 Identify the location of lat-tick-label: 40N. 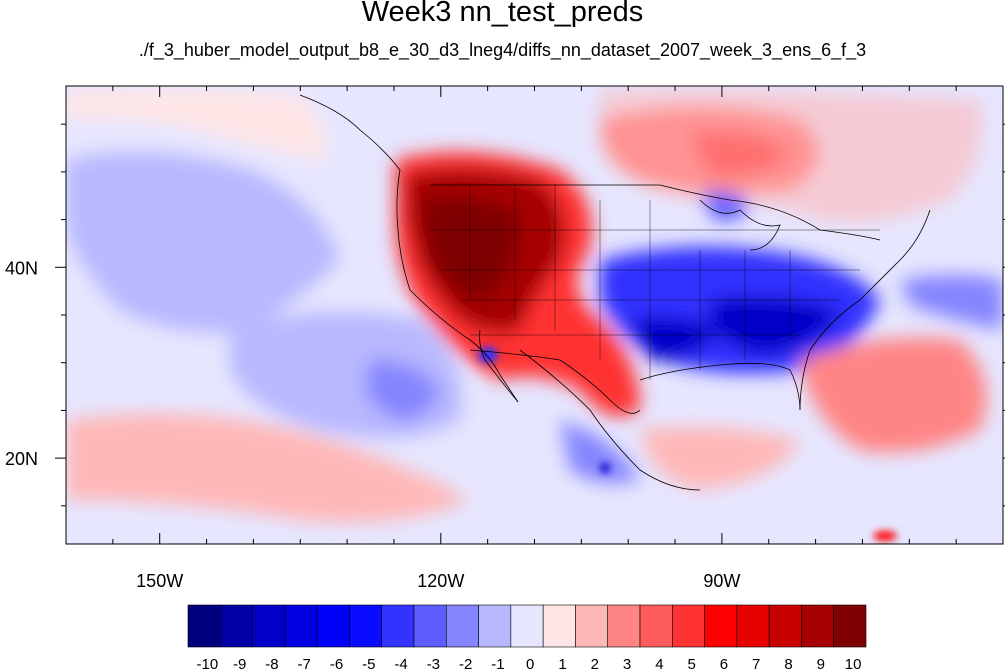
(21, 268).